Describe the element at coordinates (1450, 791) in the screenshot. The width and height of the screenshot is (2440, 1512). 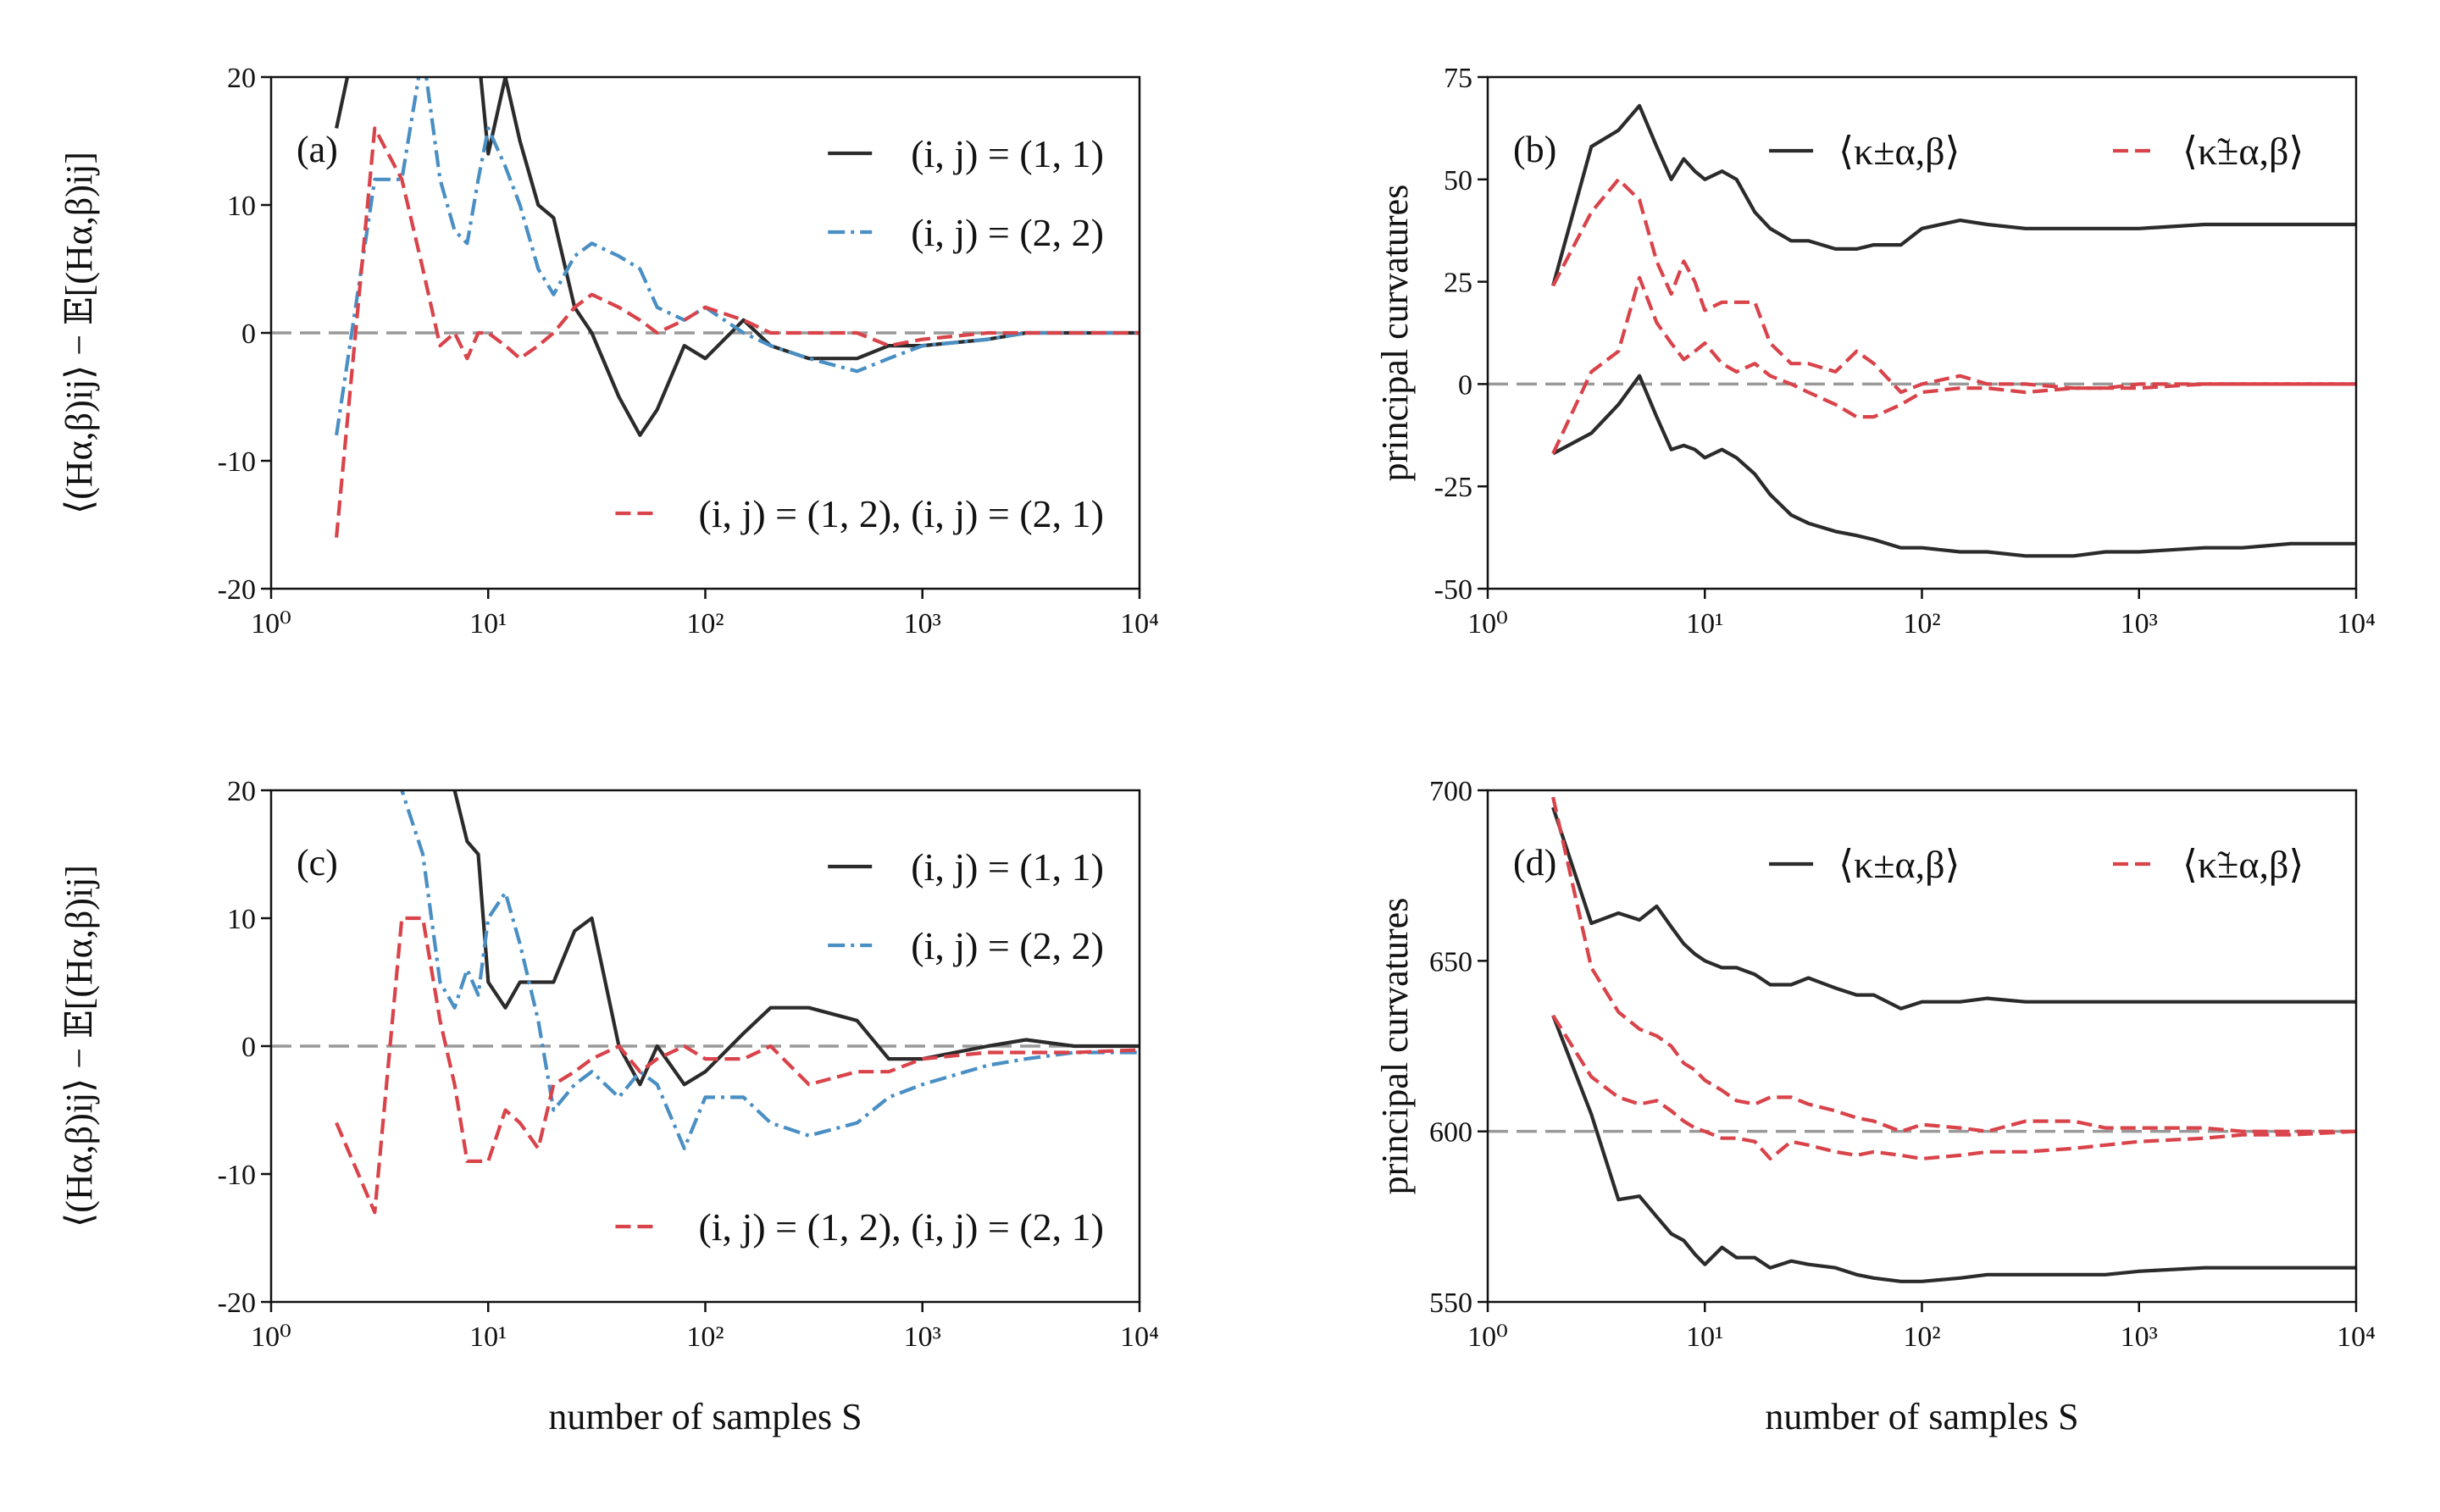
I see `y-tick-label: 700` at that location.